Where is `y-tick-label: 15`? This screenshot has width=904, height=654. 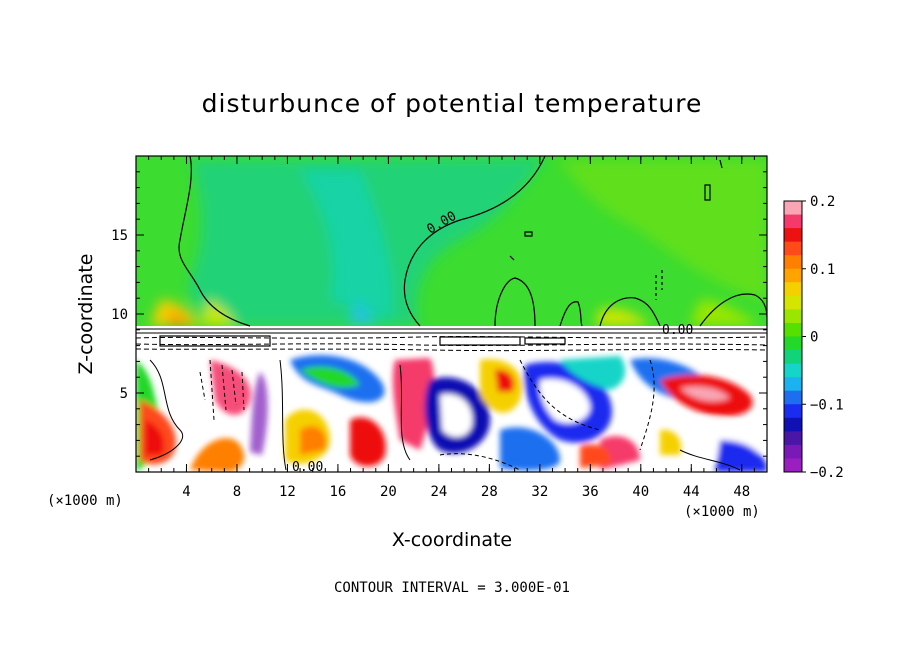 y-tick-label: 15 is located at coordinates (119, 236).